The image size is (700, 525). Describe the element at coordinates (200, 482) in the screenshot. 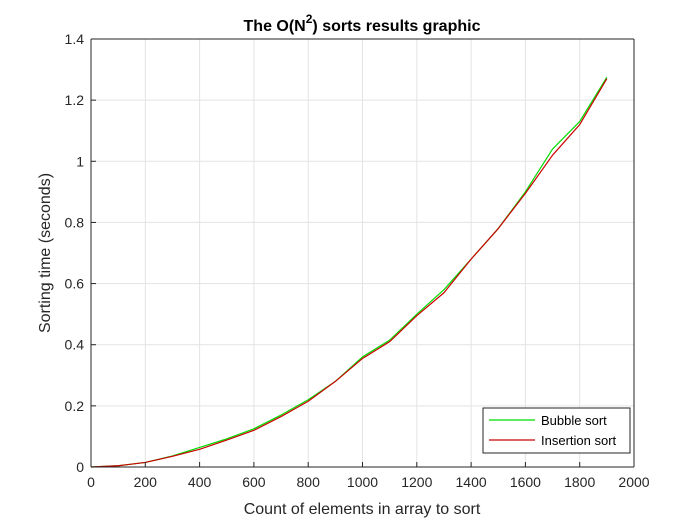

I see `x-tick-label: 400` at that location.